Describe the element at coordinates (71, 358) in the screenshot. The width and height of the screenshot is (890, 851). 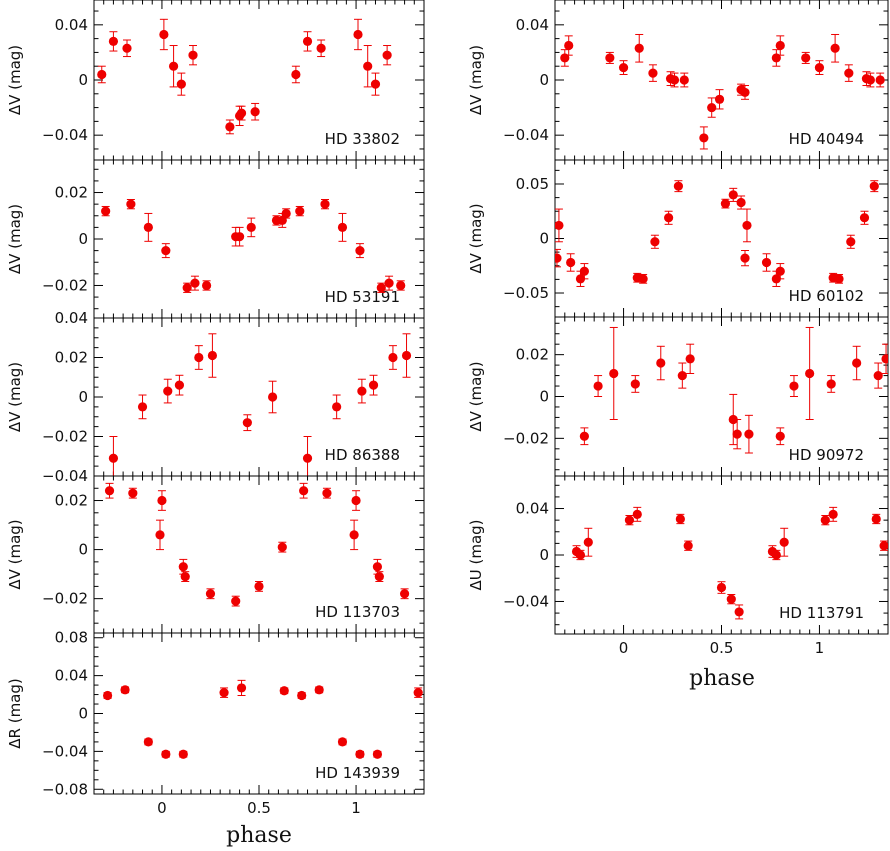
I see `y-tick-label: 0.02` at that location.